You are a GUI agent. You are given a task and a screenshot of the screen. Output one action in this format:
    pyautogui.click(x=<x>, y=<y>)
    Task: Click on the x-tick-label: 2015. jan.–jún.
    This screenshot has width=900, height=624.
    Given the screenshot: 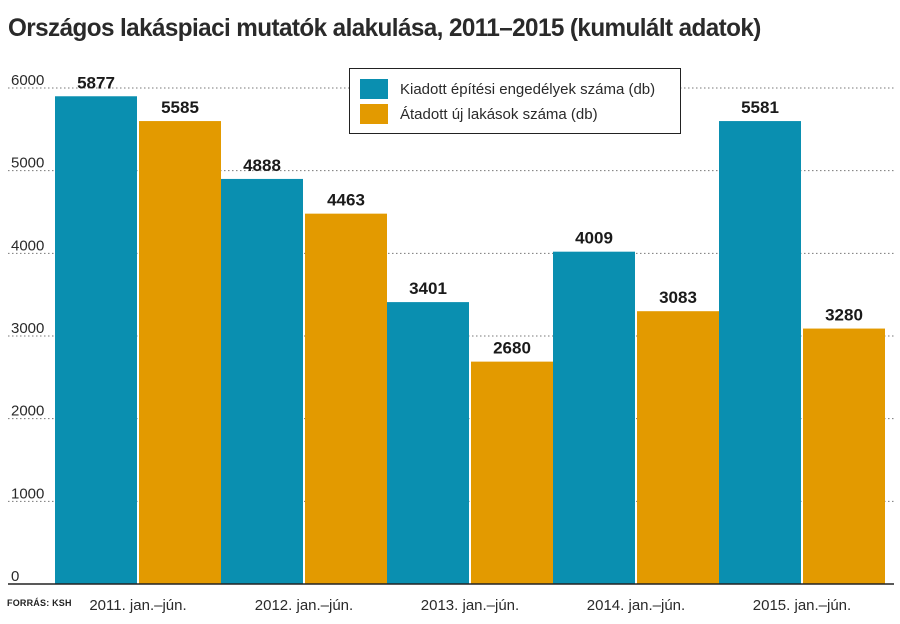 What is the action you would take?
    pyautogui.click(x=802, y=605)
    